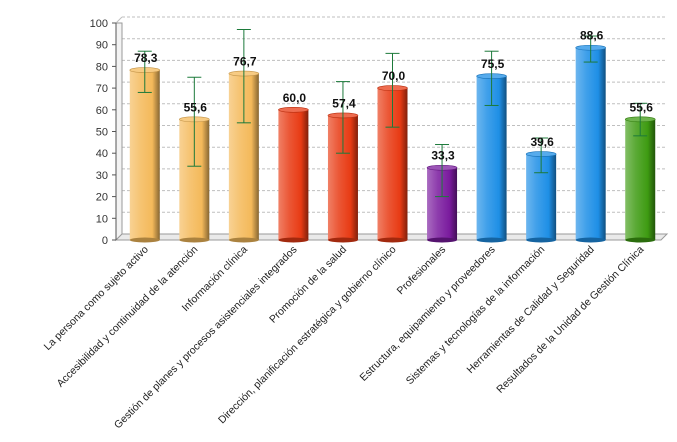  What do you see at coordinates (102, 198) in the screenshot?
I see `y-tick-label: 20` at bounding box center [102, 198].